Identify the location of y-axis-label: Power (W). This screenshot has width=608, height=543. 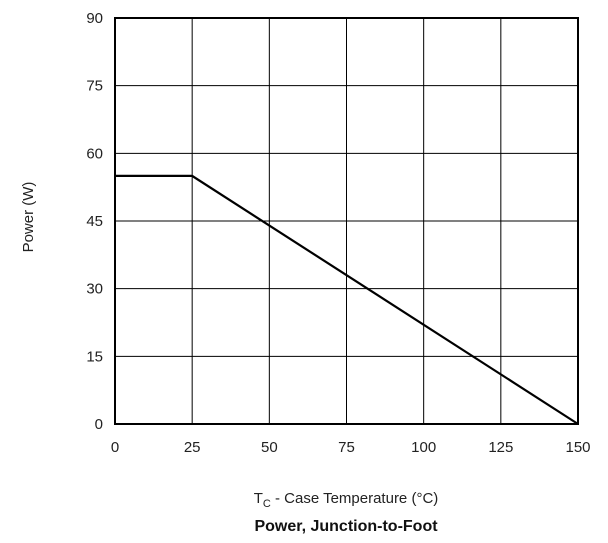
(28, 217).